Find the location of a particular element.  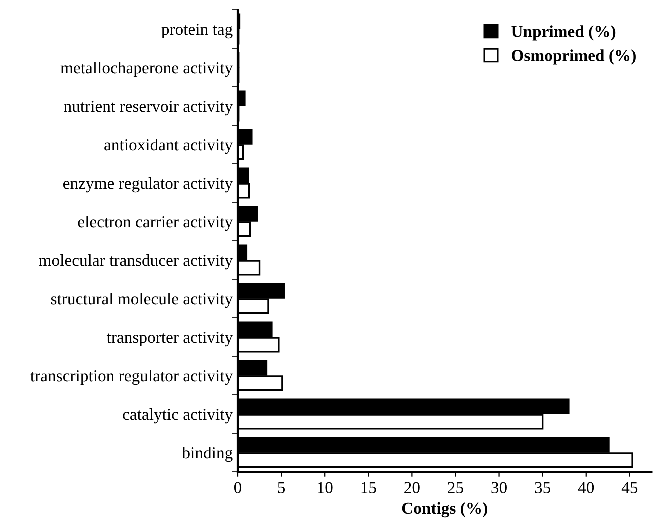

y-tick-label: structural molecule activity is located at coordinates (142, 300).